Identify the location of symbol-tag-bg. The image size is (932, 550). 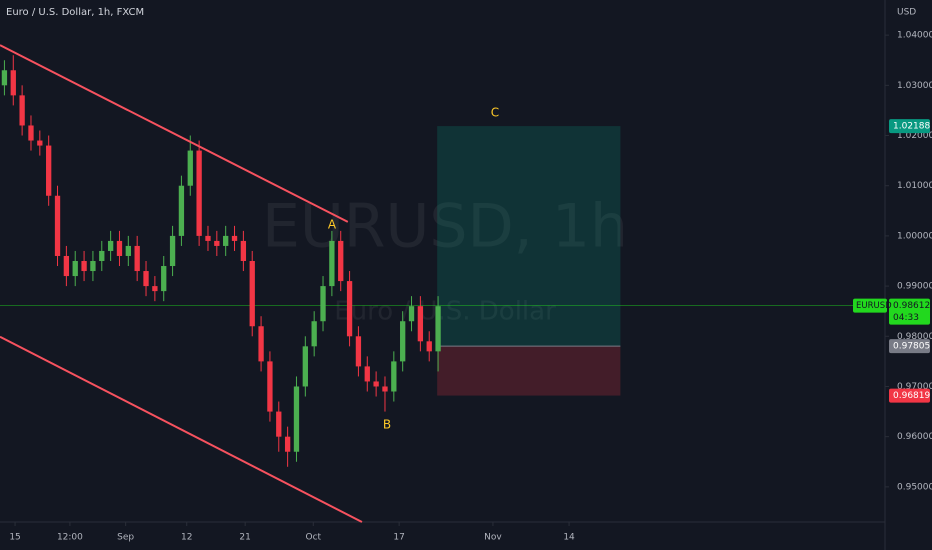
(870, 305).